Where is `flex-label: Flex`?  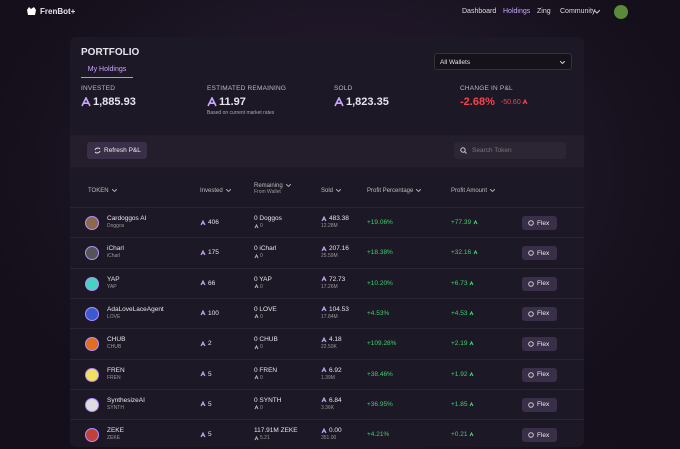
flex-label: Flex is located at coordinates (543, 253).